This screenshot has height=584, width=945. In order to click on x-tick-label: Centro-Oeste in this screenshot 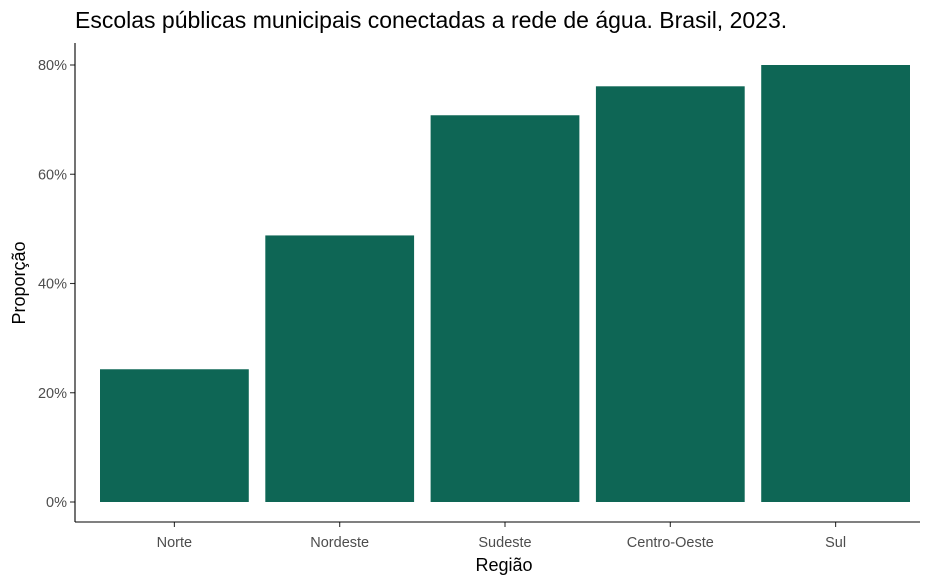, I will do `click(670, 543)`.